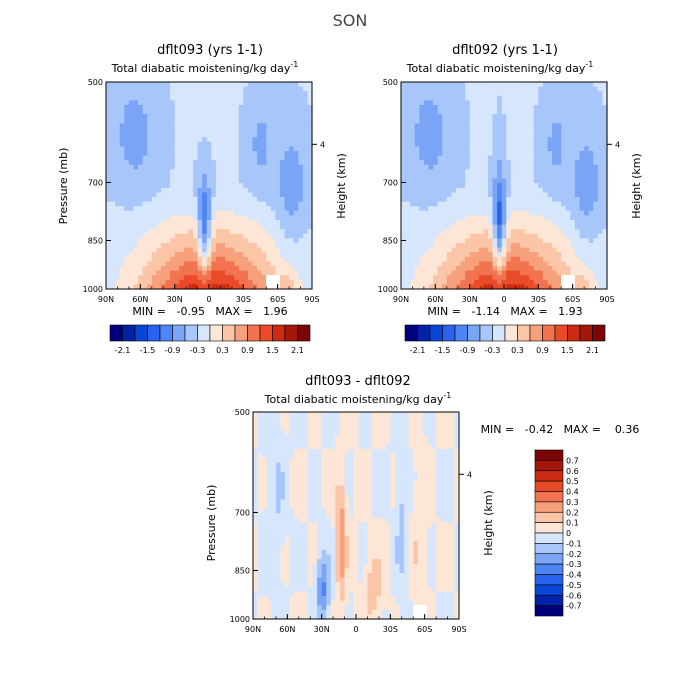 Image resolution: width=700 pixels, height=700 pixels. Describe the element at coordinates (247, 350) in the screenshot. I see `colorbar-label: 0.9` at that location.